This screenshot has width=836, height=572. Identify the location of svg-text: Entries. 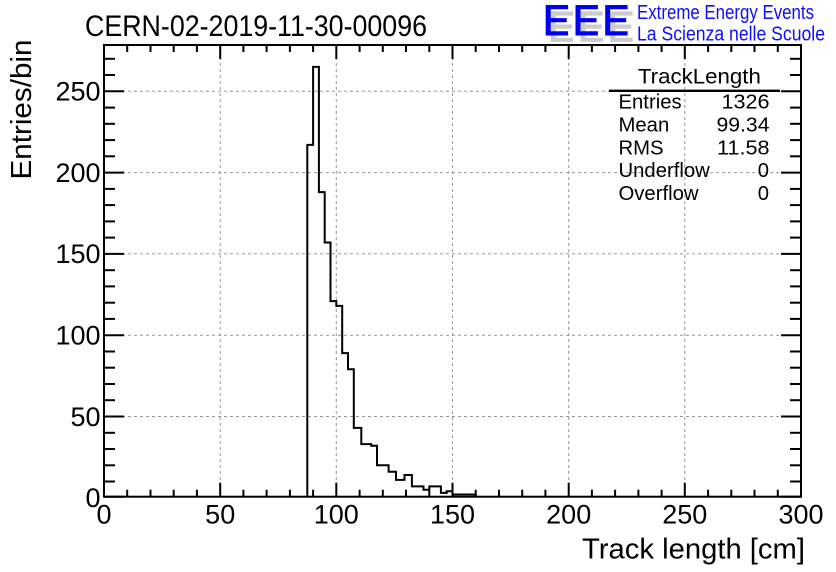
(650, 103).